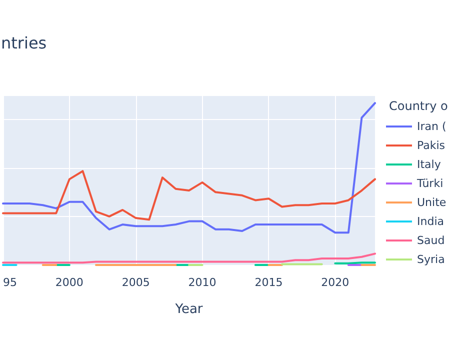 This screenshot has width=454, height=341. I want to click on legend-title: Country o, so click(418, 106).